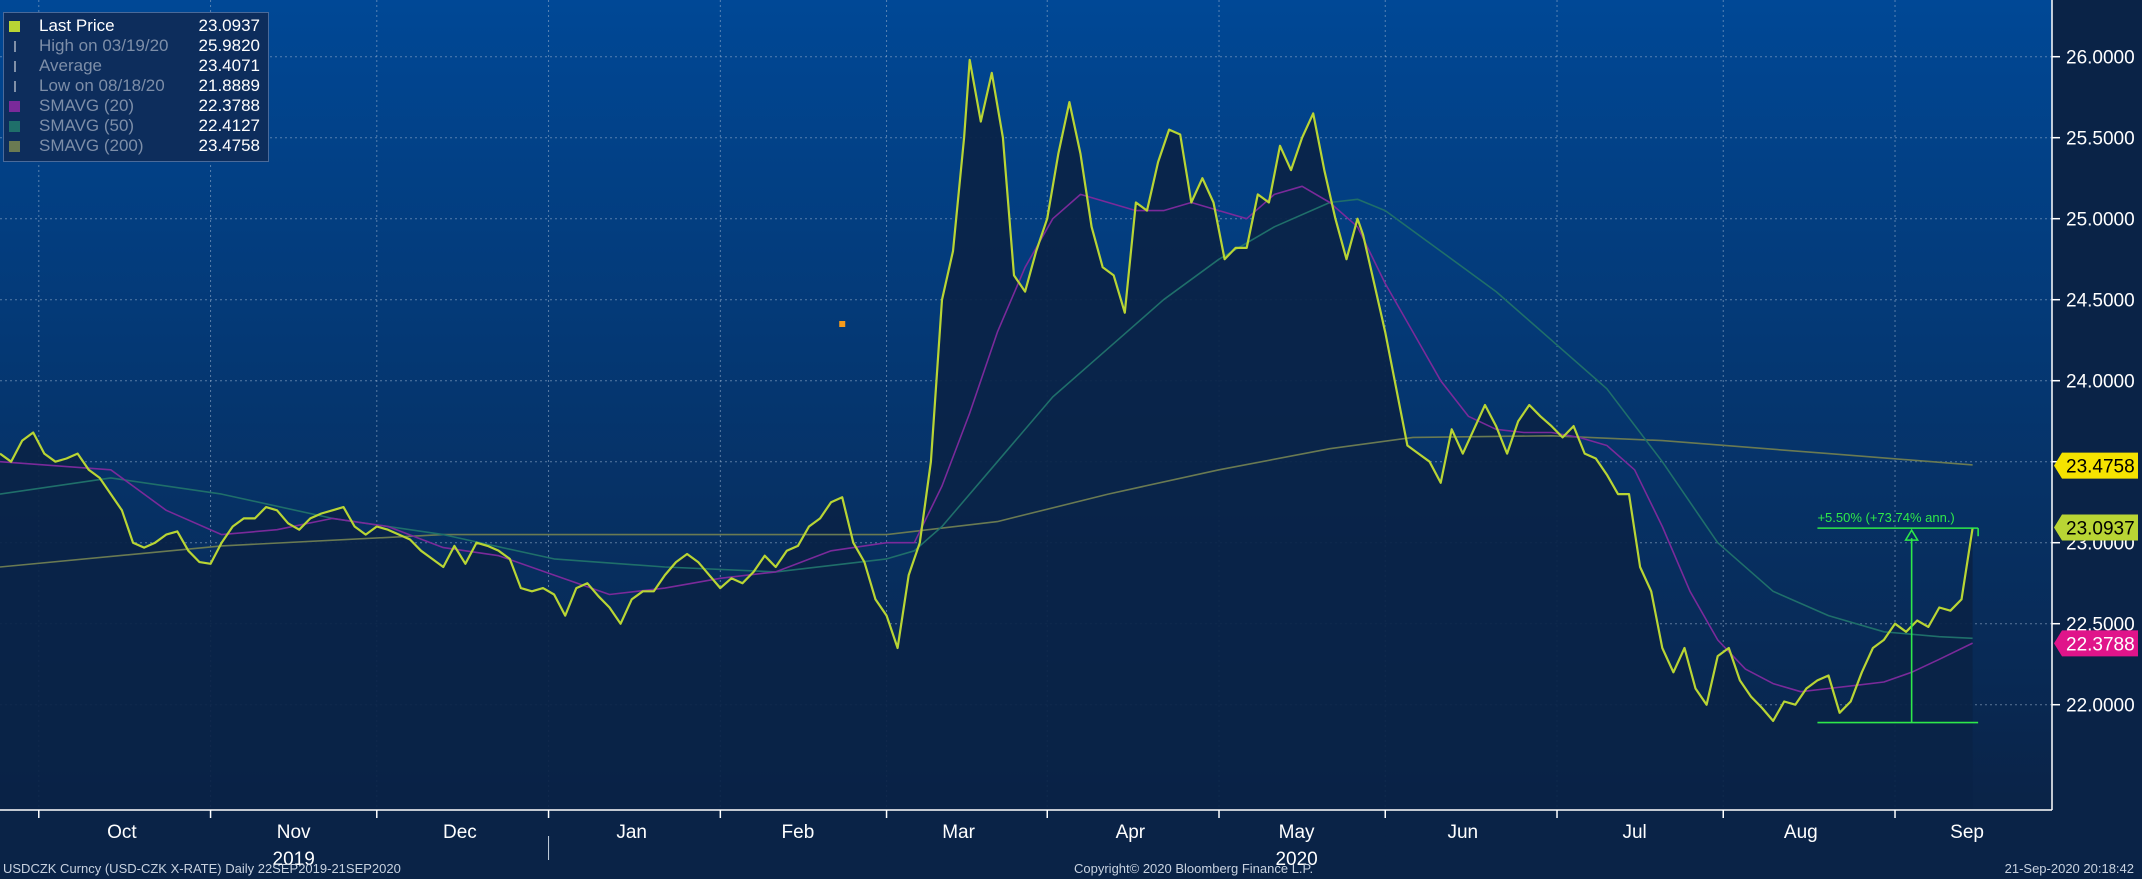 This screenshot has height=879, width=2142. I want to click on x-month-label-11: Sep, so click(1967, 832).